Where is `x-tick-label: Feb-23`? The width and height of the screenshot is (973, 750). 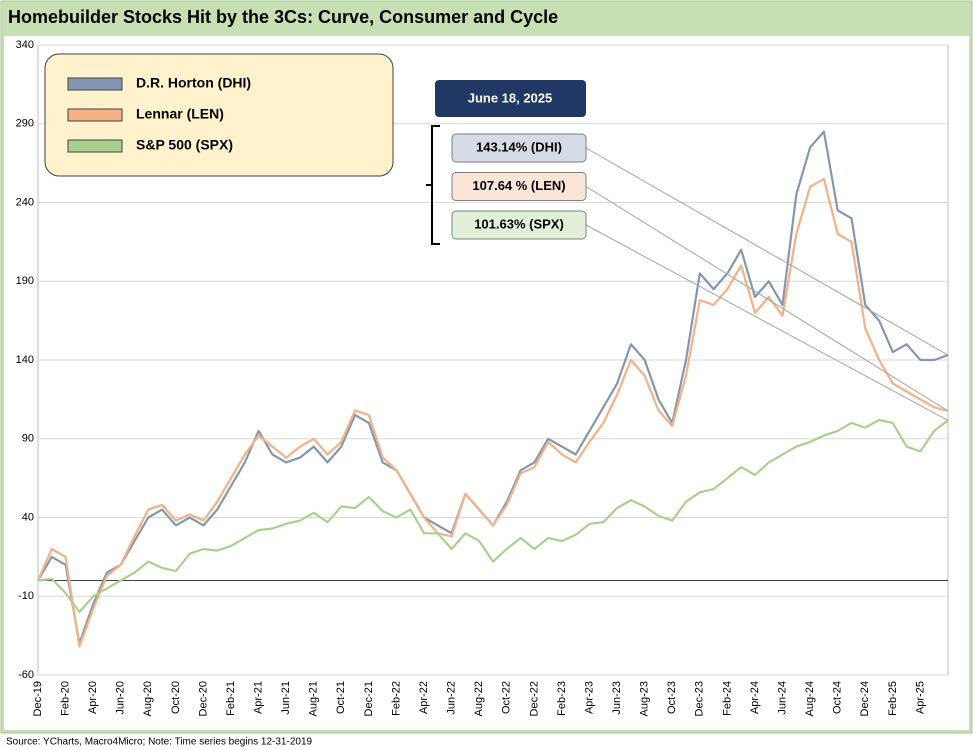 x-tick-label: Feb-23 is located at coordinates (562, 698).